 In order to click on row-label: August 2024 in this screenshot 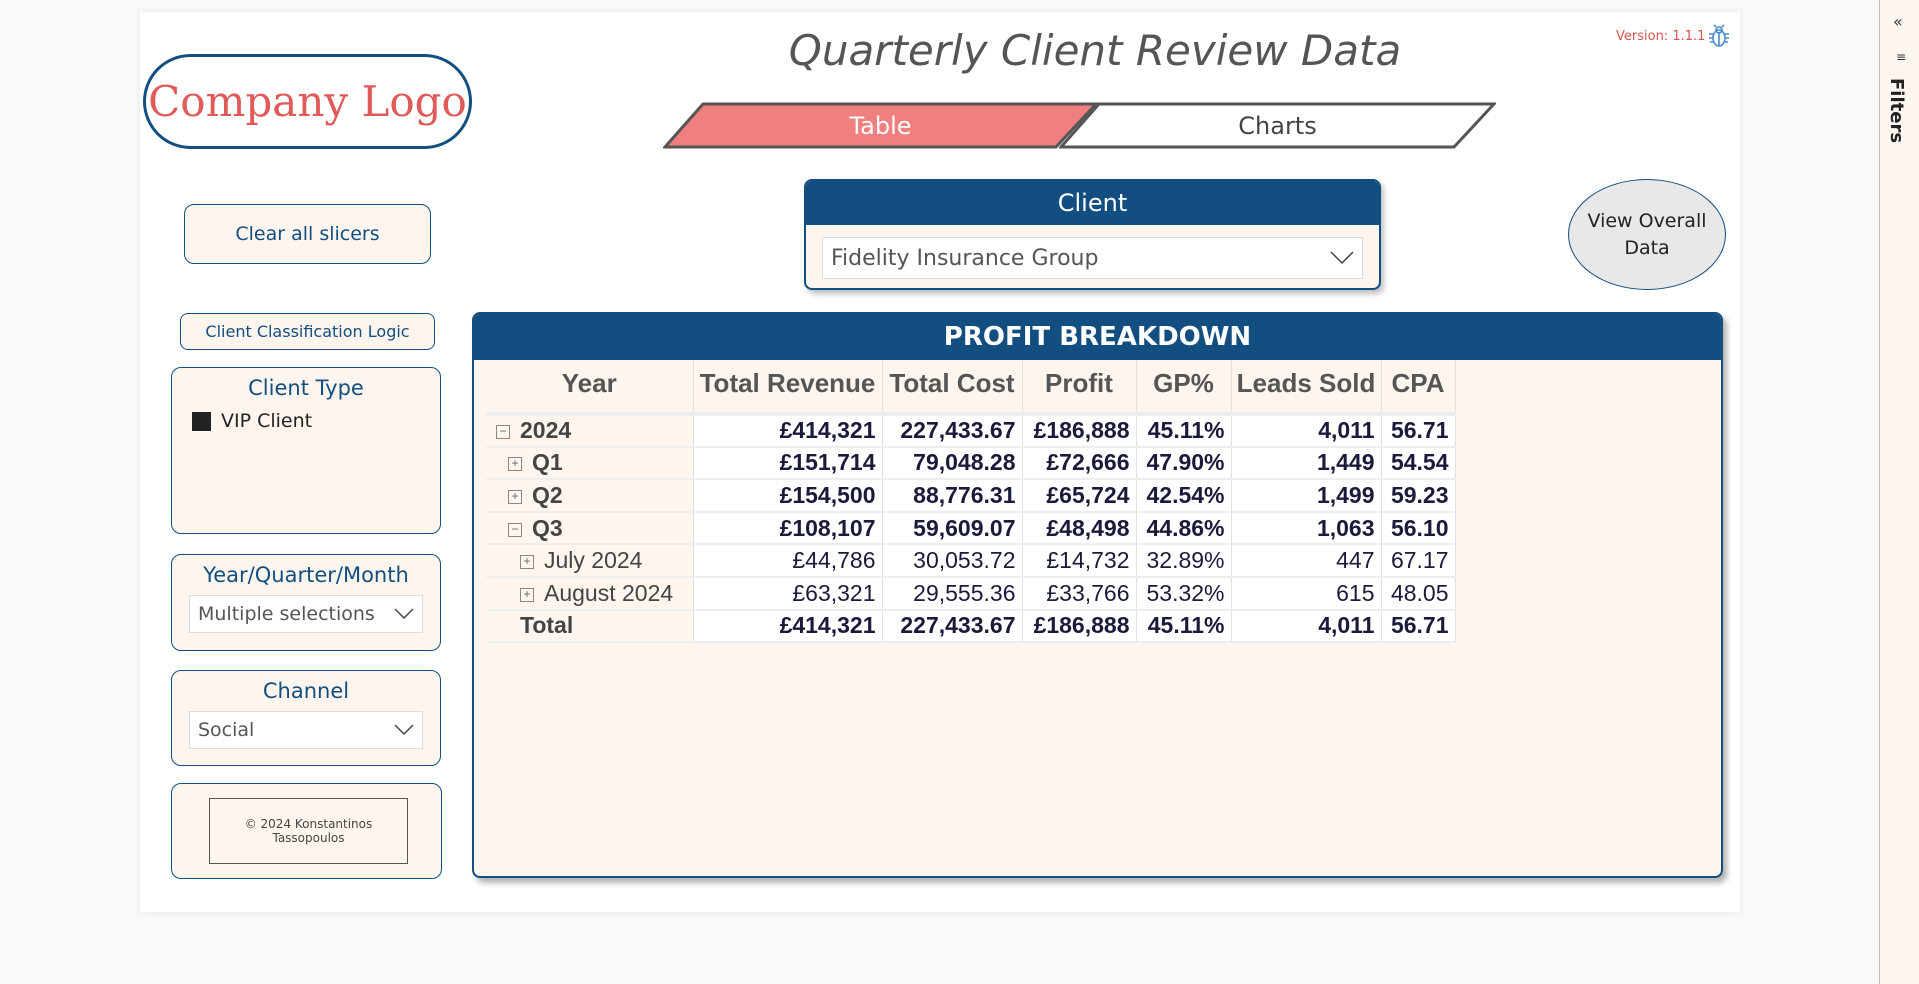, I will do `click(609, 592)`.